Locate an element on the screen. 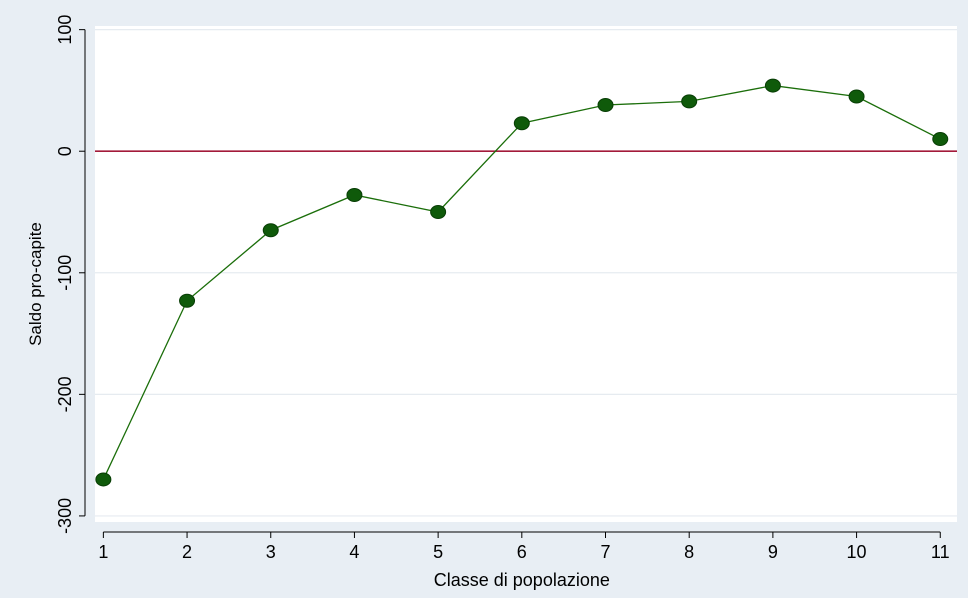 The height and width of the screenshot is (603, 968). y-tick-label: 0 is located at coordinates (65, 151).